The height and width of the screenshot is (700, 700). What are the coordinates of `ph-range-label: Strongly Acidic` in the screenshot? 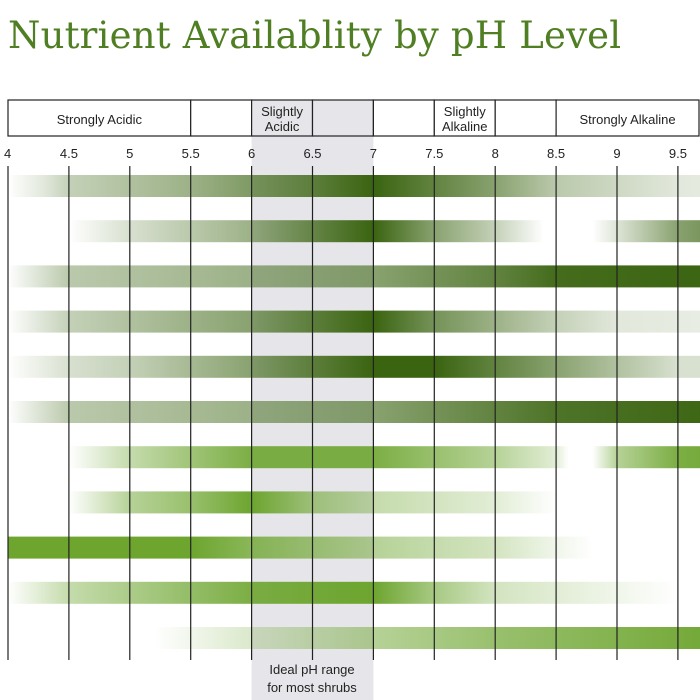 It's located at (100, 119).